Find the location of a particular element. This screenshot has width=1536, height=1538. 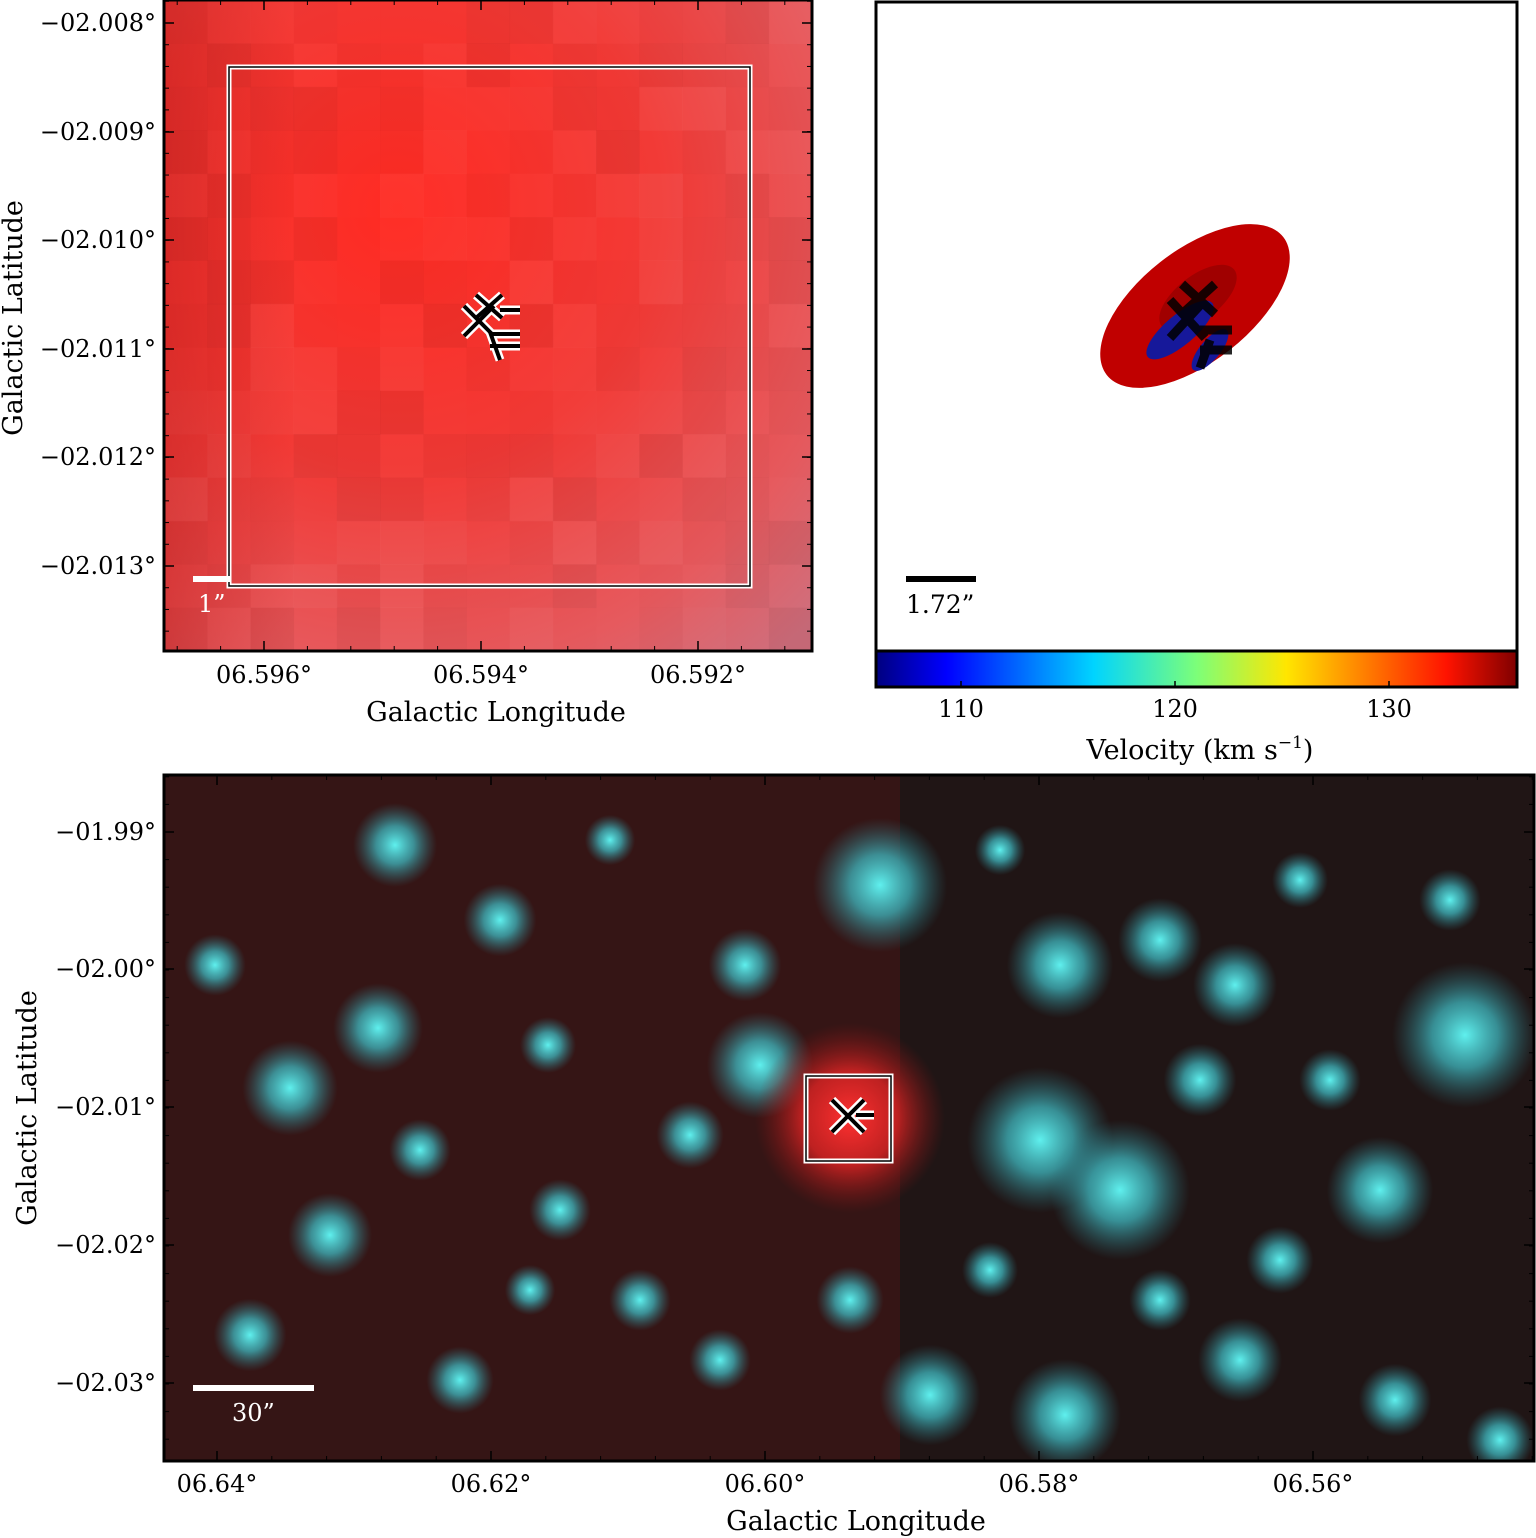

bottom-xtick-label: 06.58° is located at coordinates (1039, 1484).